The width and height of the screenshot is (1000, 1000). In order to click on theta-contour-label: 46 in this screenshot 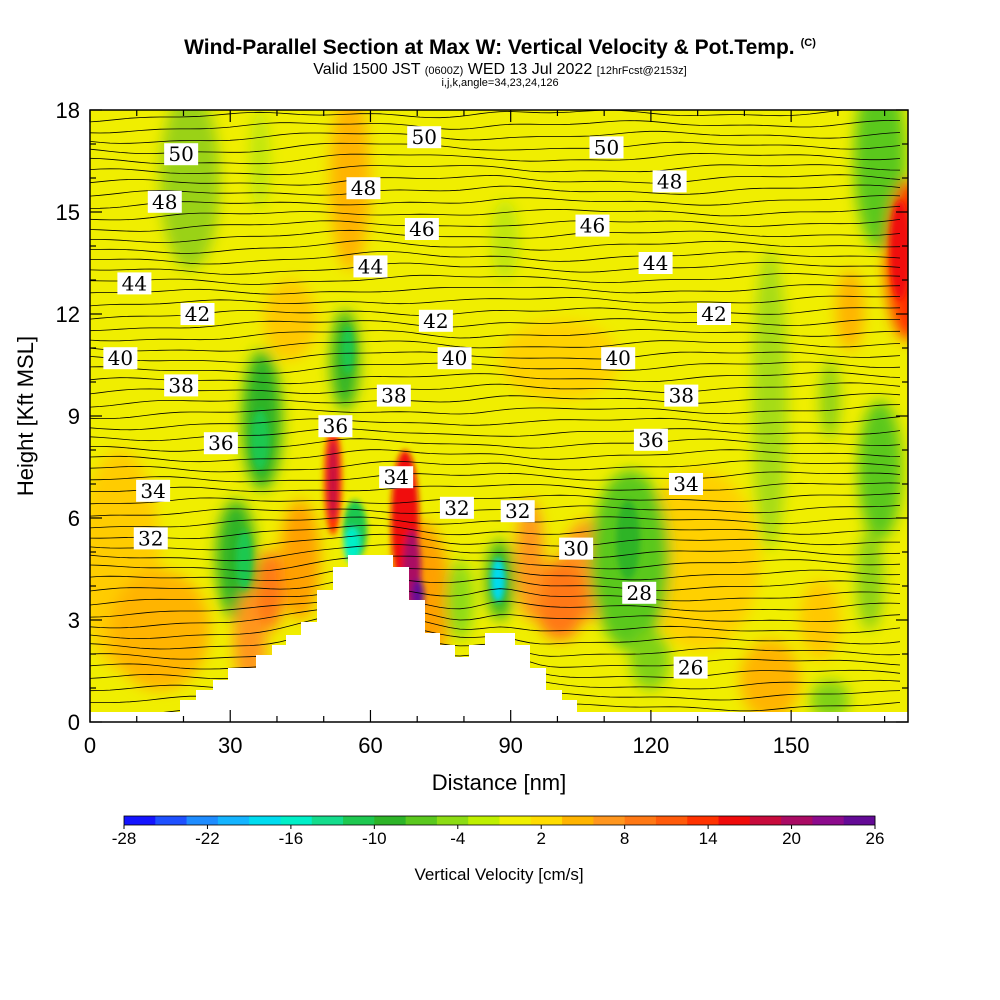, I will do `click(421, 229)`.